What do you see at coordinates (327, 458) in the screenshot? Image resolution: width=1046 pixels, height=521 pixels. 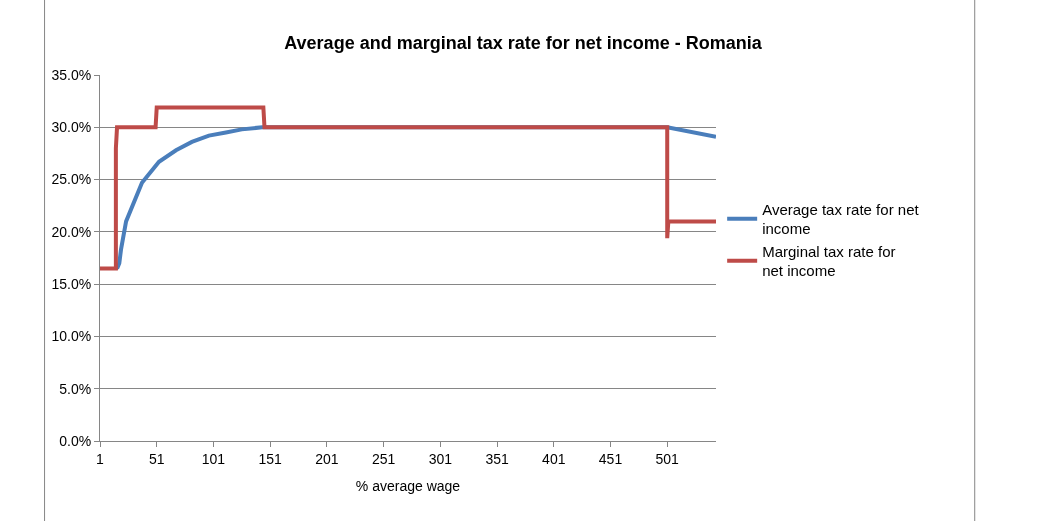 I see `x-tick-label: 201` at bounding box center [327, 458].